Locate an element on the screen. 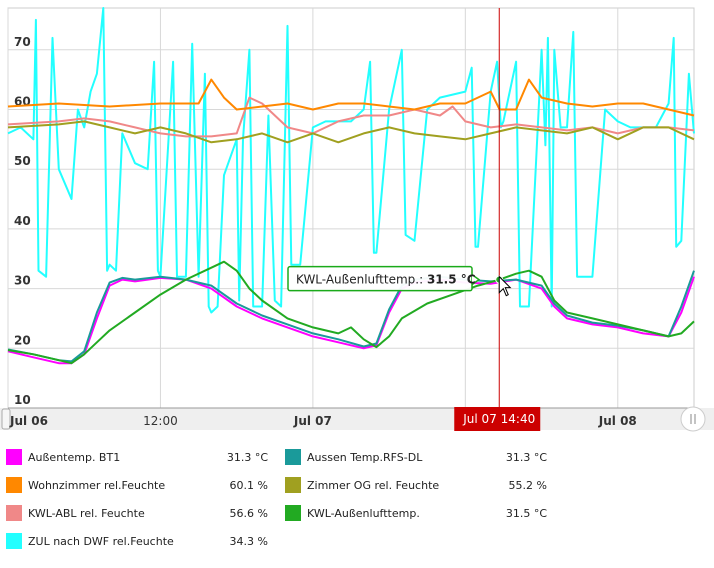  legend-series-value: 34.3 % is located at coordinates (248, 541).